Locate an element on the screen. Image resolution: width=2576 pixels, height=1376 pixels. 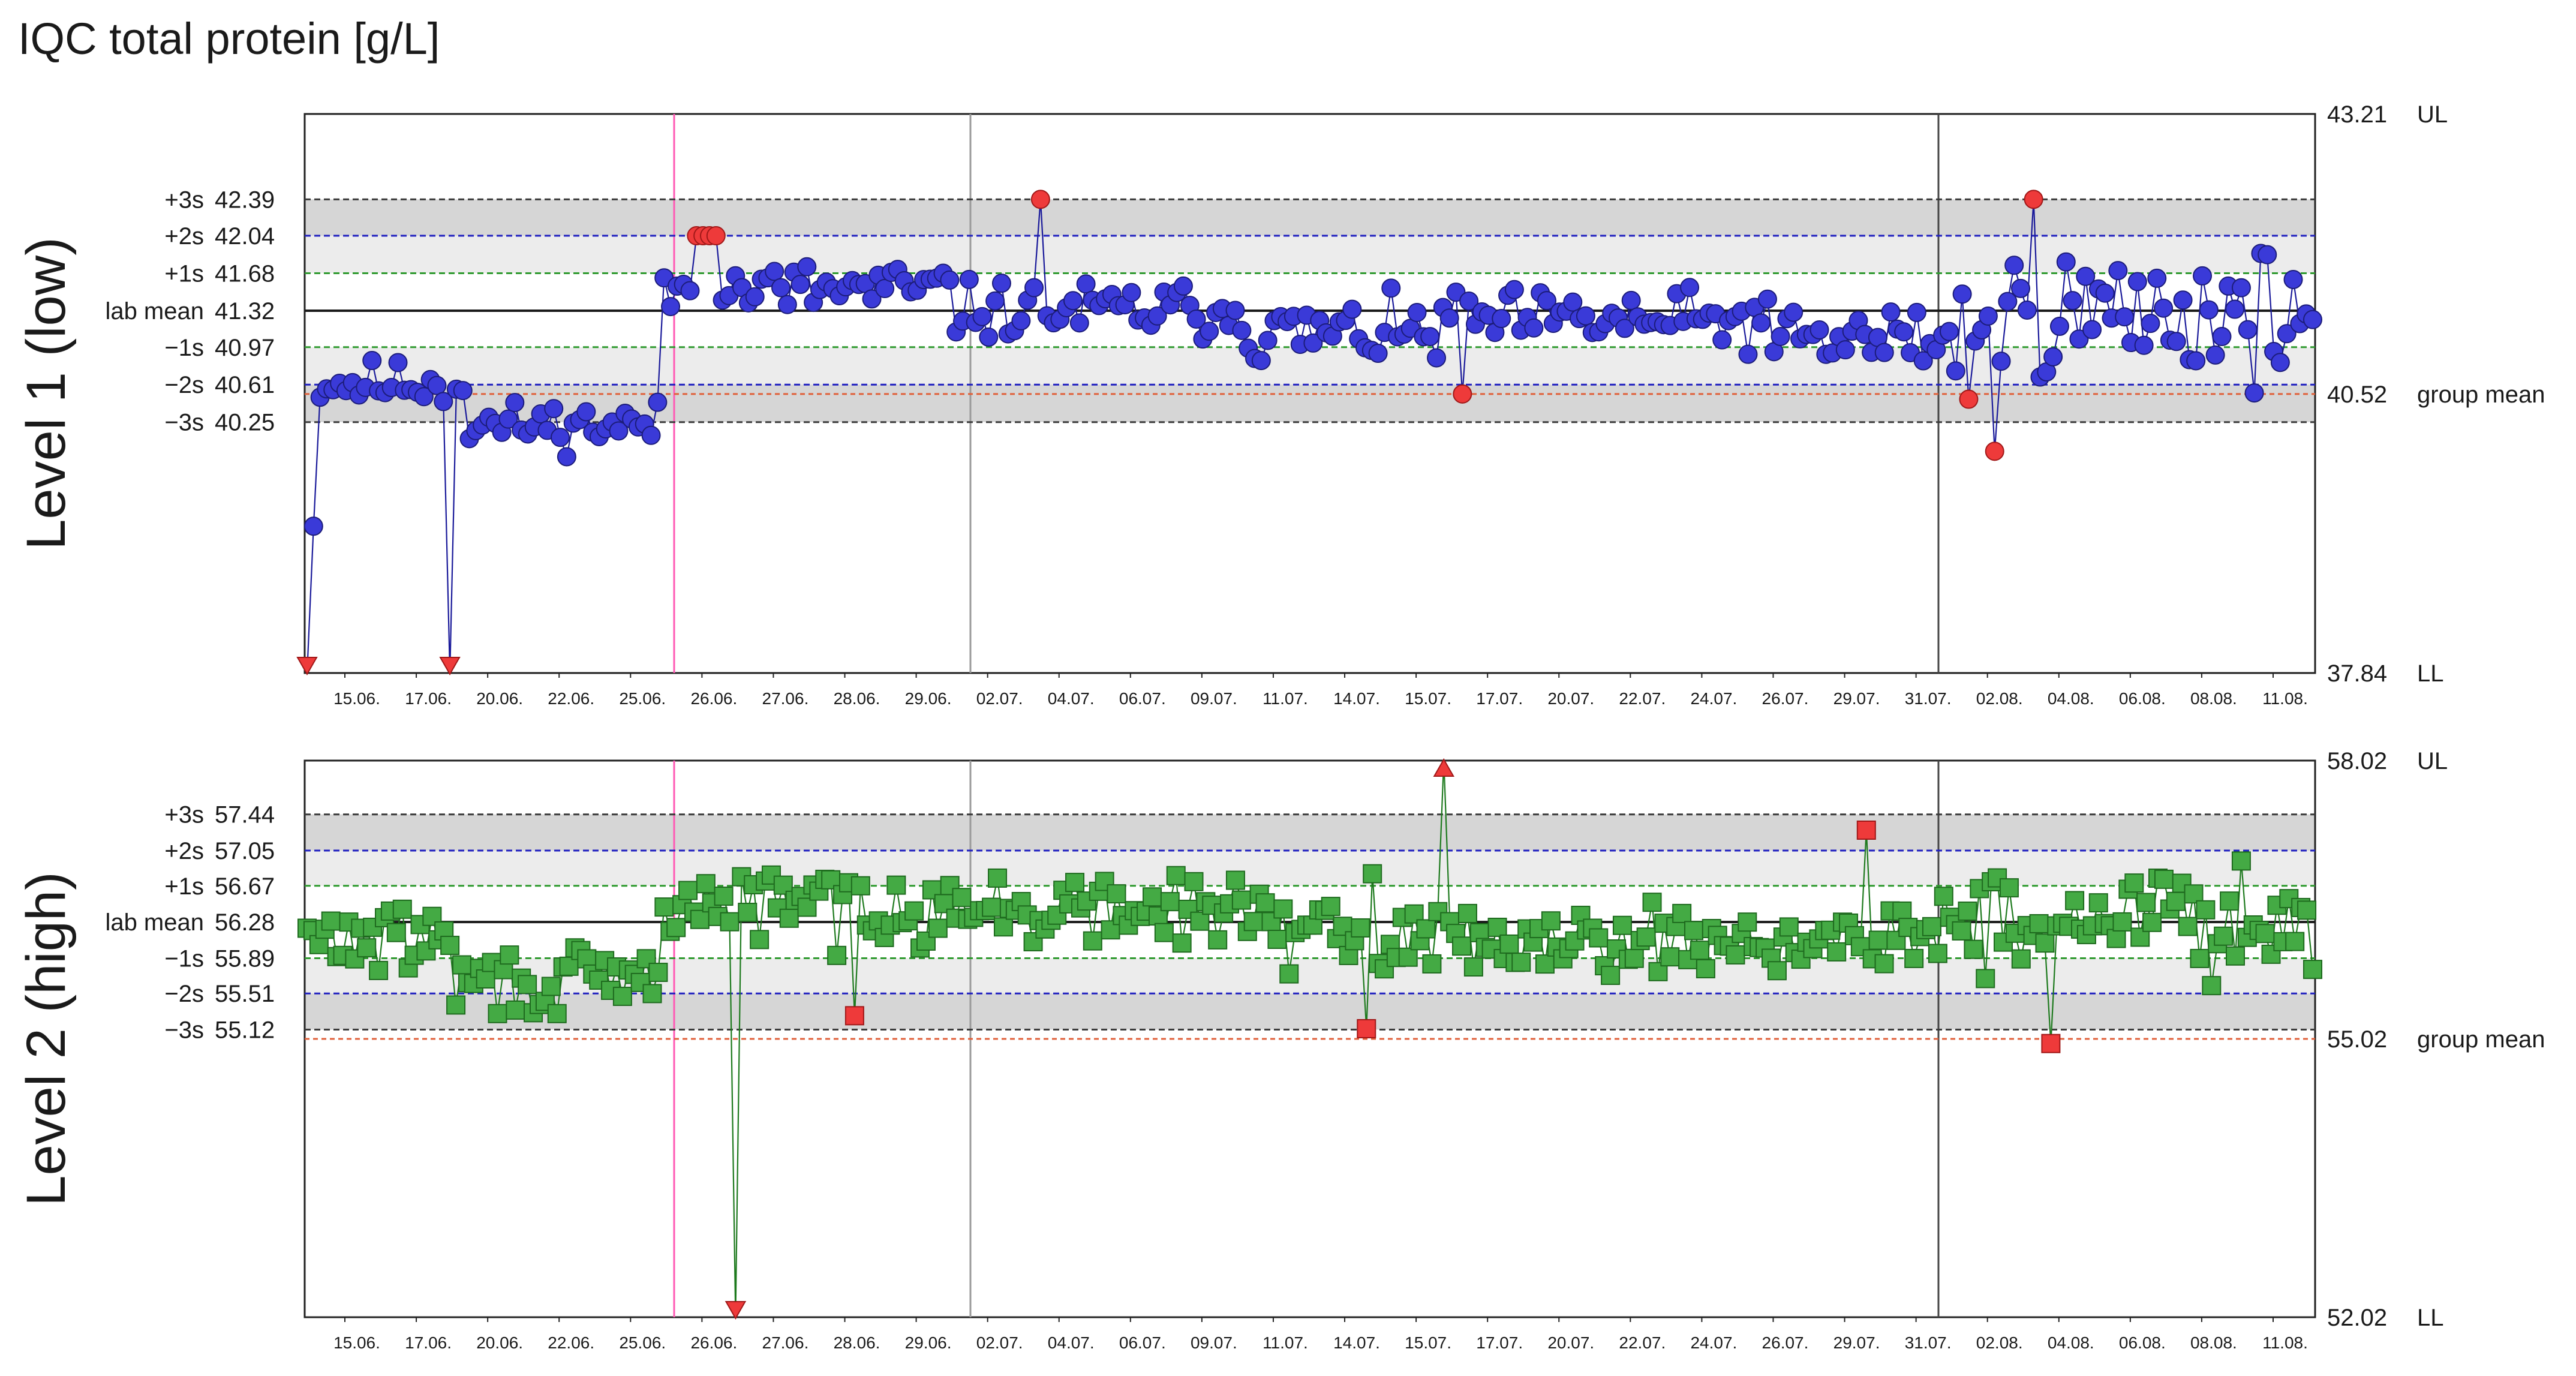
x-tick-label: 02.08. is located at coordinates (2000, 1342).